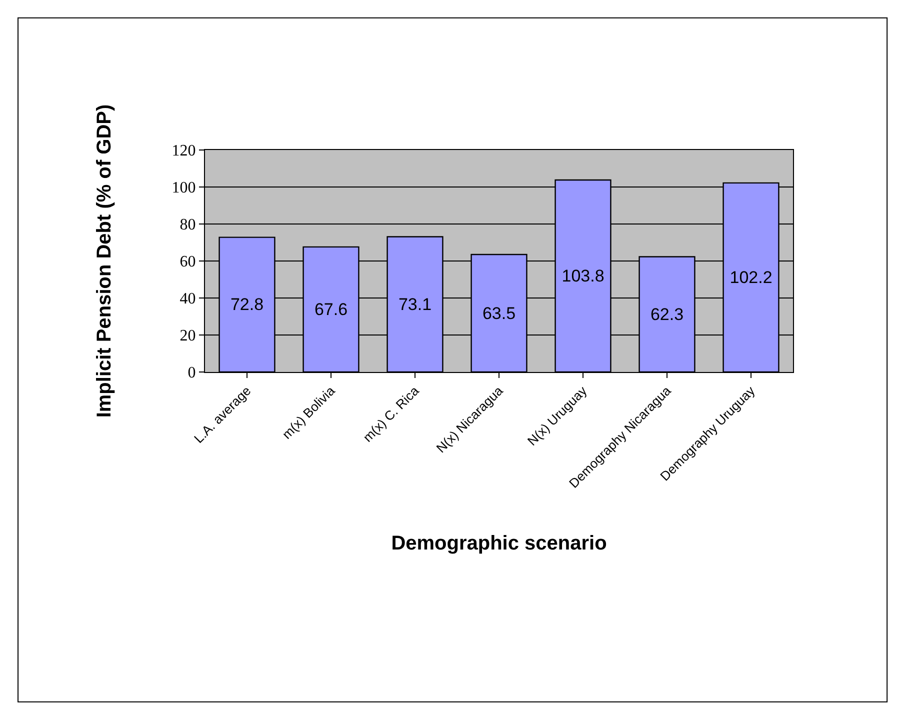  What do you see at coordinates (184, 151) in the screenshot?
I see `y-tick-label: 120` at bounding box center [184, 151].